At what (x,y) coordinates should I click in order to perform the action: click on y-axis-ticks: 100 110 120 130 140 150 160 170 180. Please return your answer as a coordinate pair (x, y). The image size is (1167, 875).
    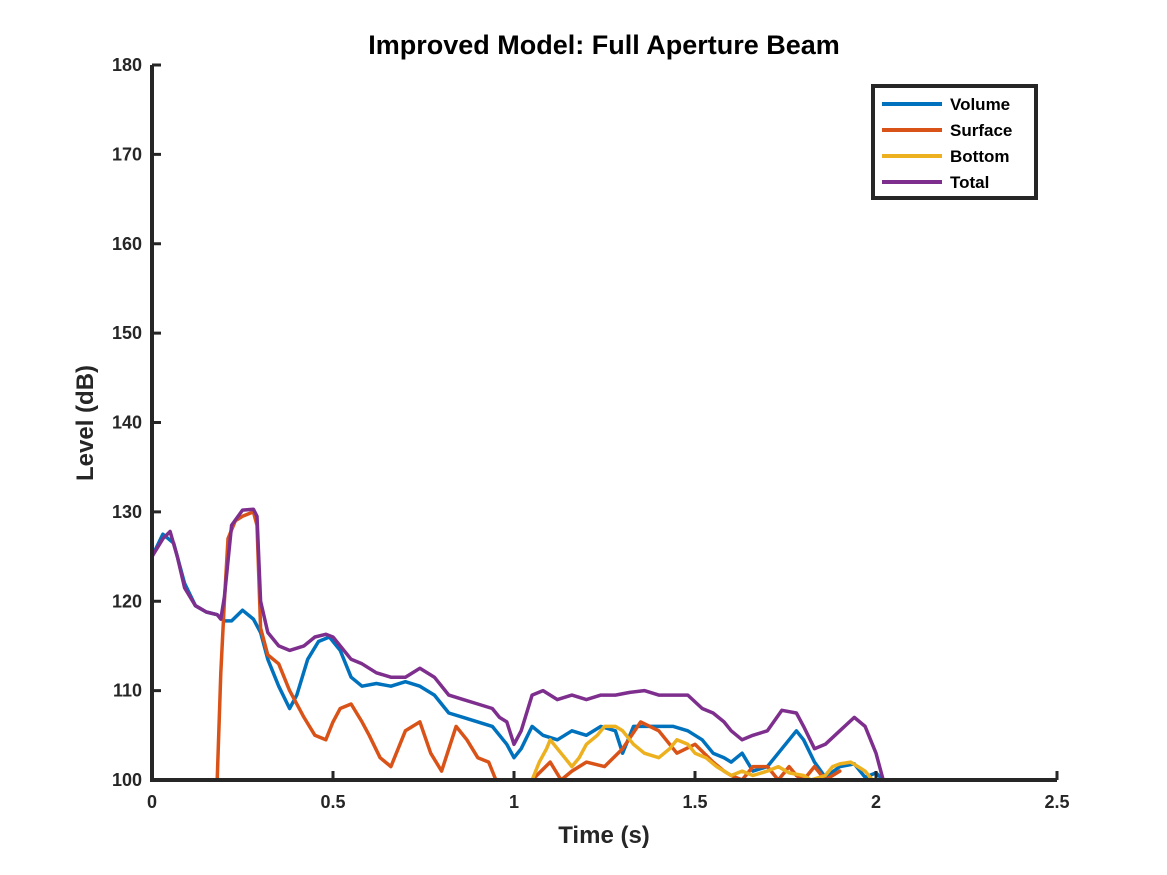
    Looking at the image, I should click on (136, 422).